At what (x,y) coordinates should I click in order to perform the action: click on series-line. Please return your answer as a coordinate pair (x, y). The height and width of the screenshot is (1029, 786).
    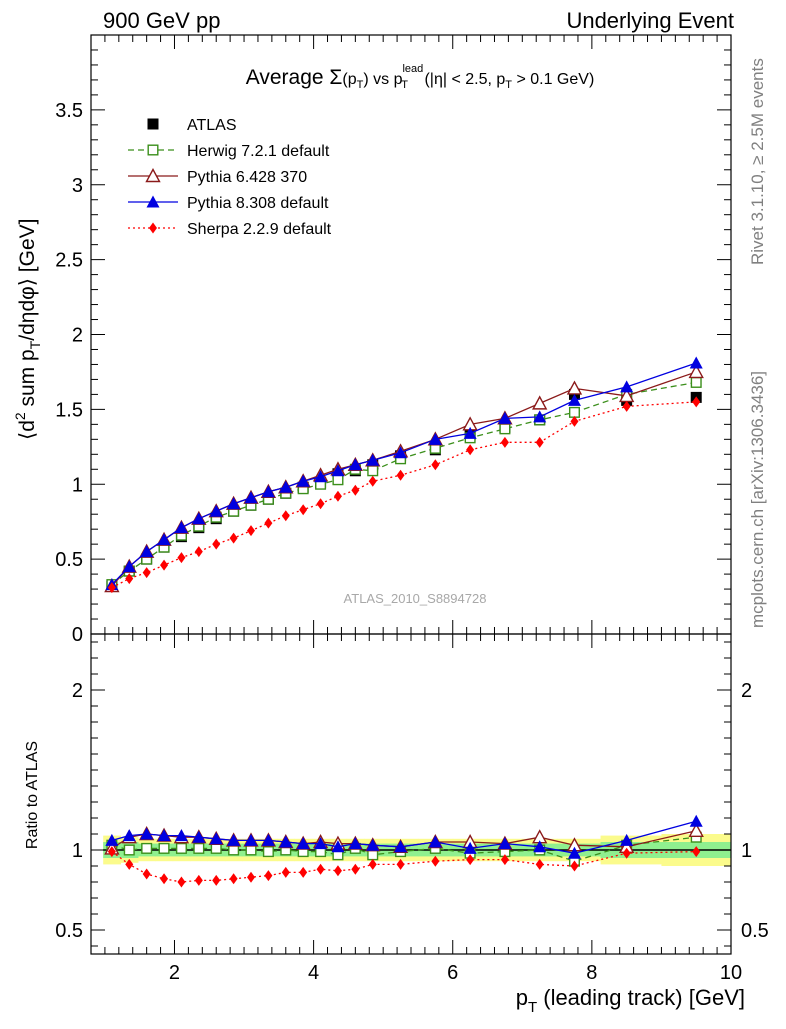
    Looking at the image, I should click on (404, 495).